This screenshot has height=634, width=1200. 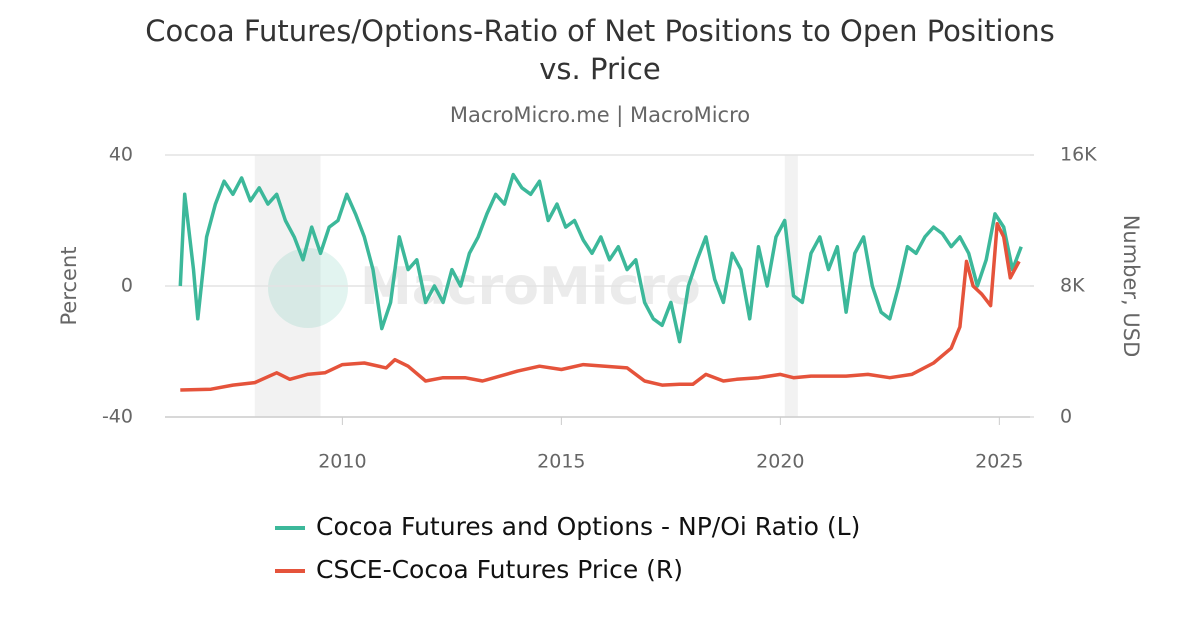 I want to click on x-tick-label: 2010, so click(x=342, y=462).